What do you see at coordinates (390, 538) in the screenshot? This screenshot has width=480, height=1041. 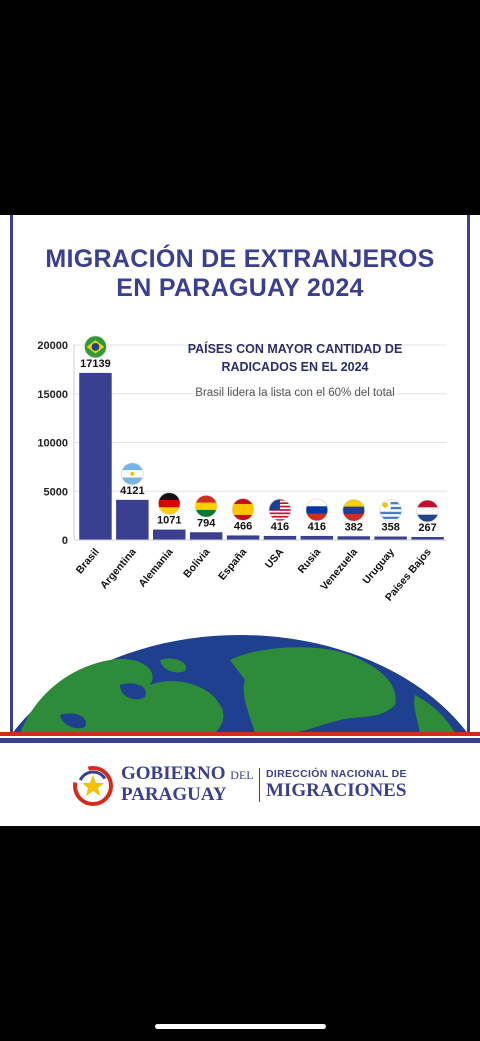 I see `bar-uruguay` at bounding box center [390, 538].